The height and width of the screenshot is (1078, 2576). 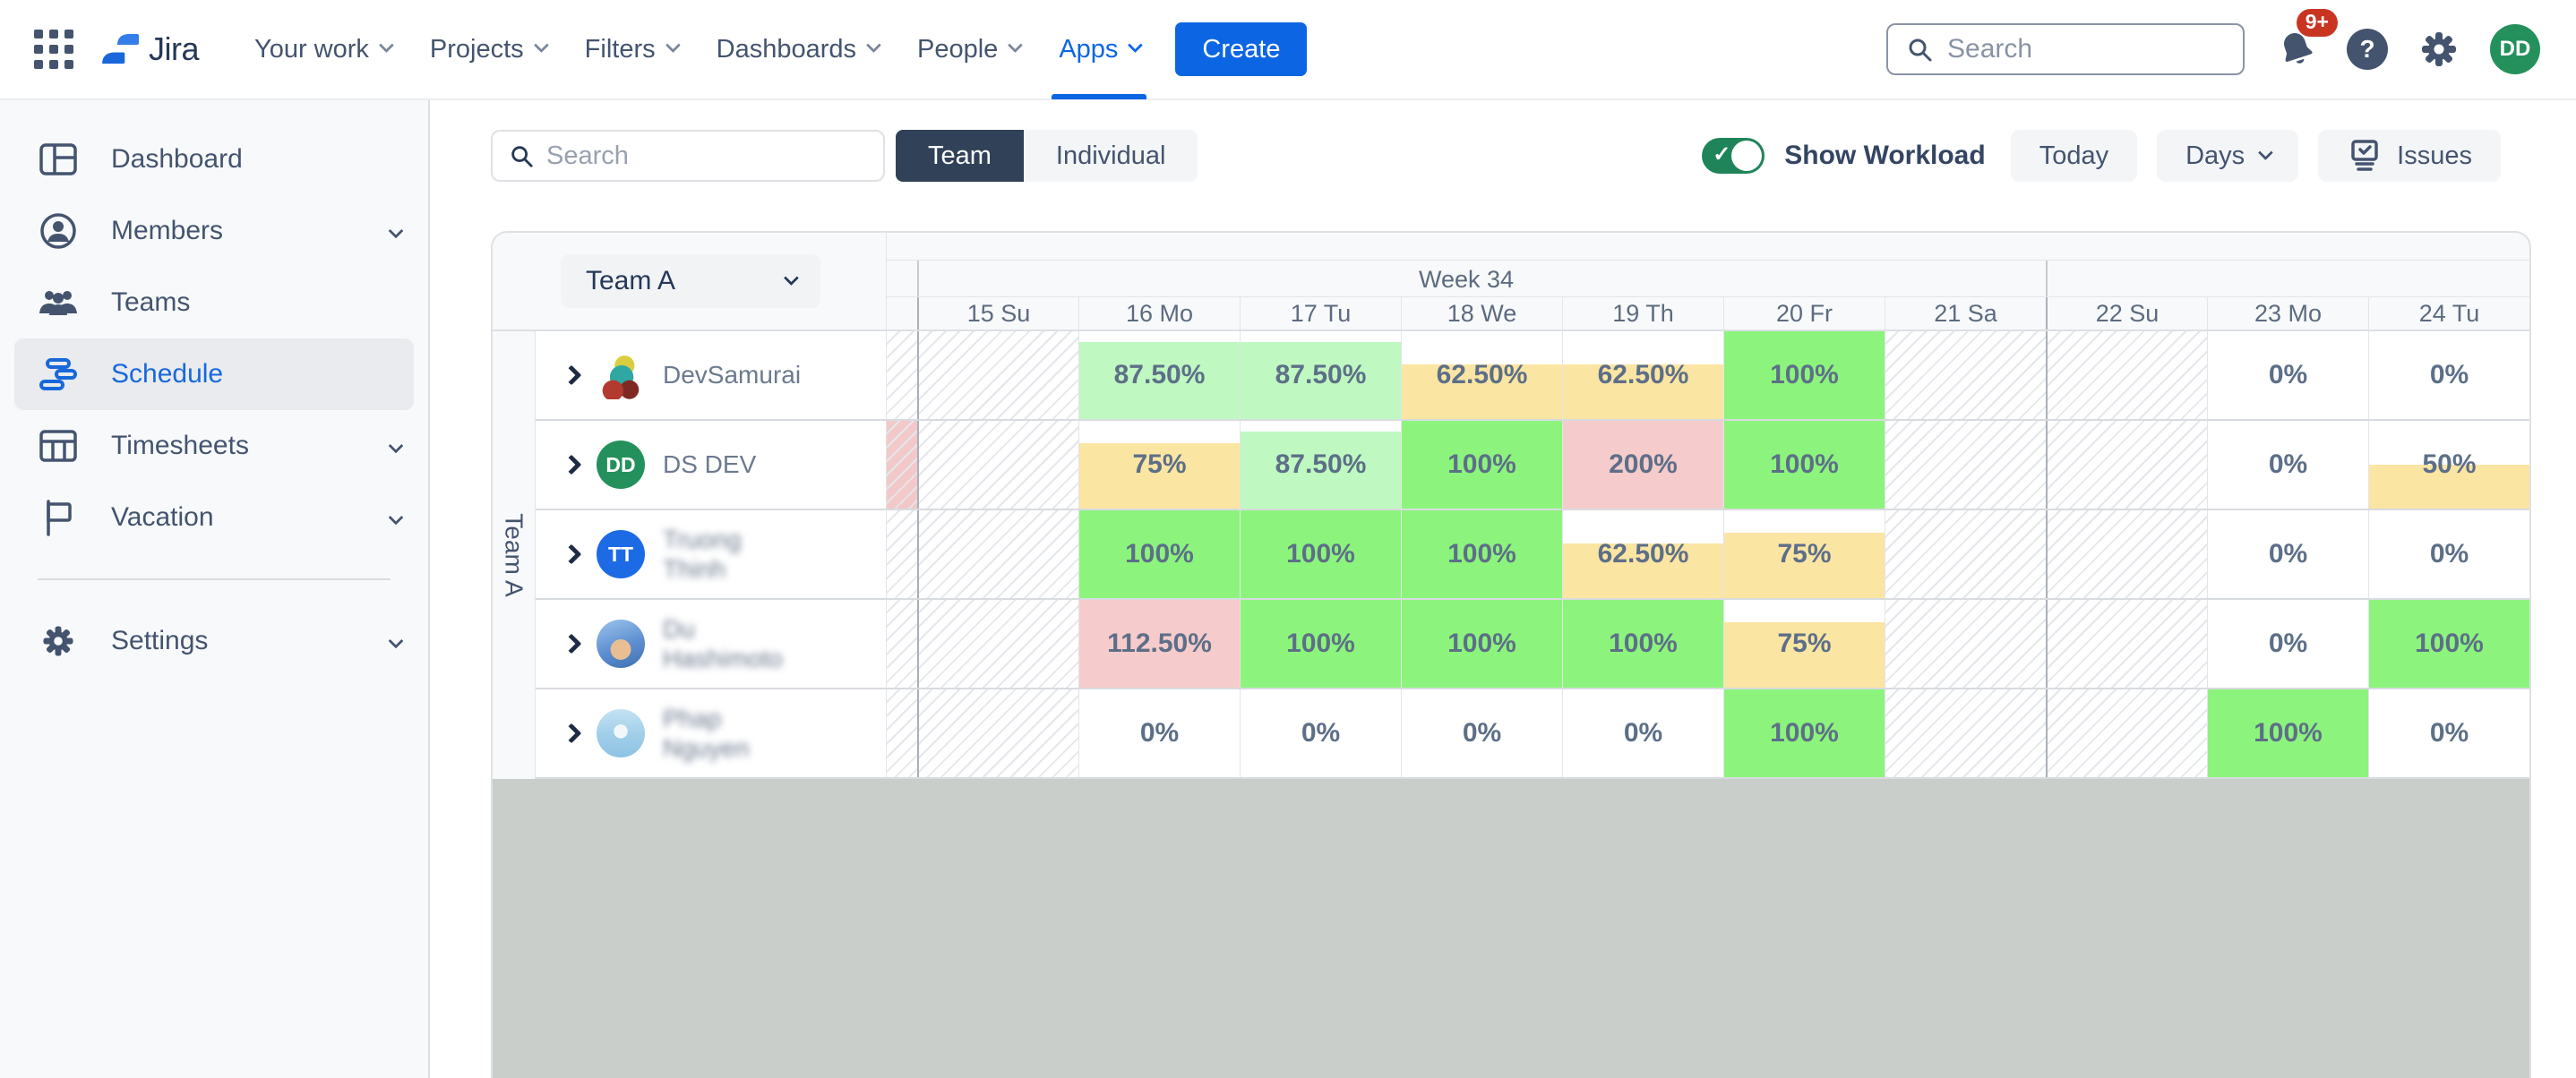 What do you see at coordinates (2367, 49) in the screenshot?
I see `help-button: ?` at bounding box center [2367, 49].